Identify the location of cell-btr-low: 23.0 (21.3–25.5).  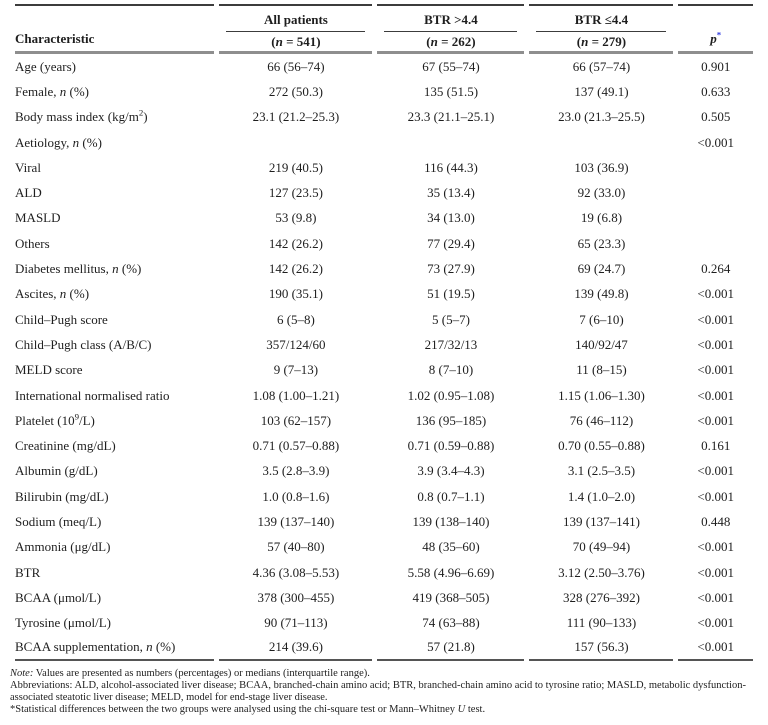
(601, 117).